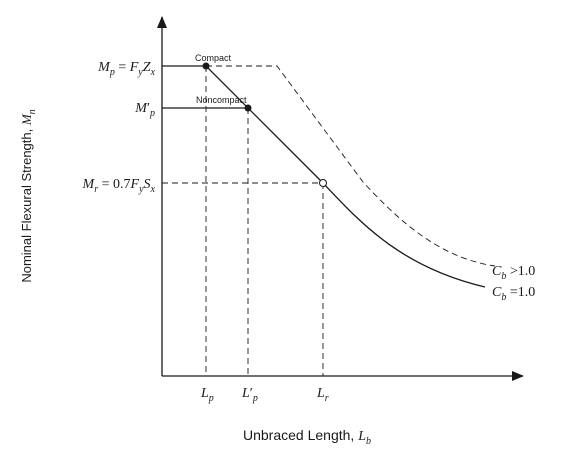  Describe the element at coordinates (207, 395) in the screenshot. I see `lp-tick-label: Lp` at that location.